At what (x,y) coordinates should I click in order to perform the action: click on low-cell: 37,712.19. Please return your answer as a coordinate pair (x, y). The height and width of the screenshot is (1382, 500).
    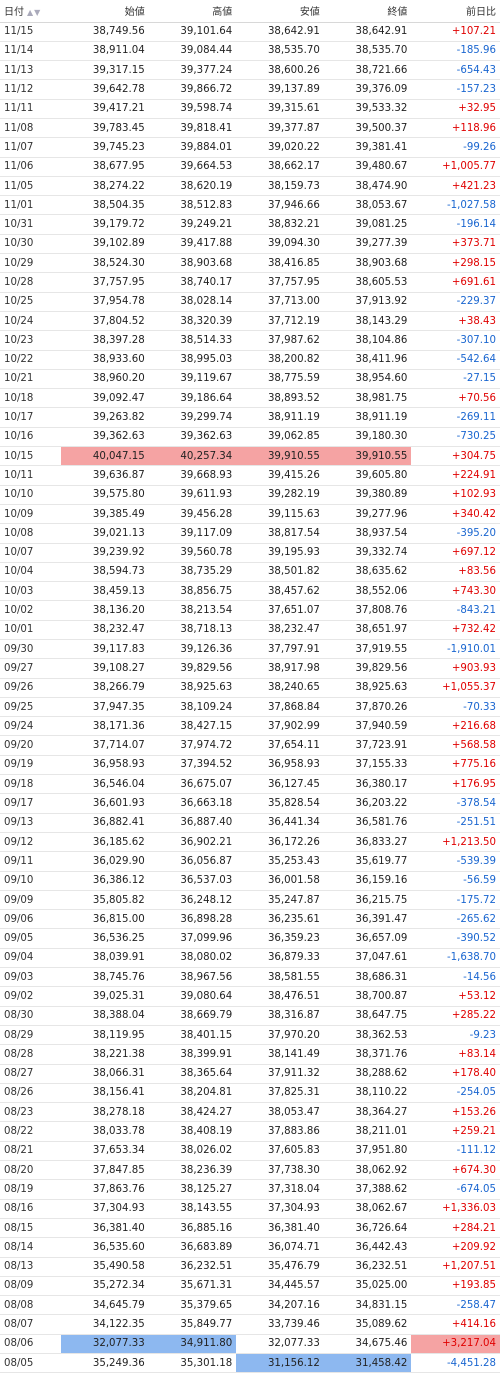
    Looking at the image, I should click on (280, 321).